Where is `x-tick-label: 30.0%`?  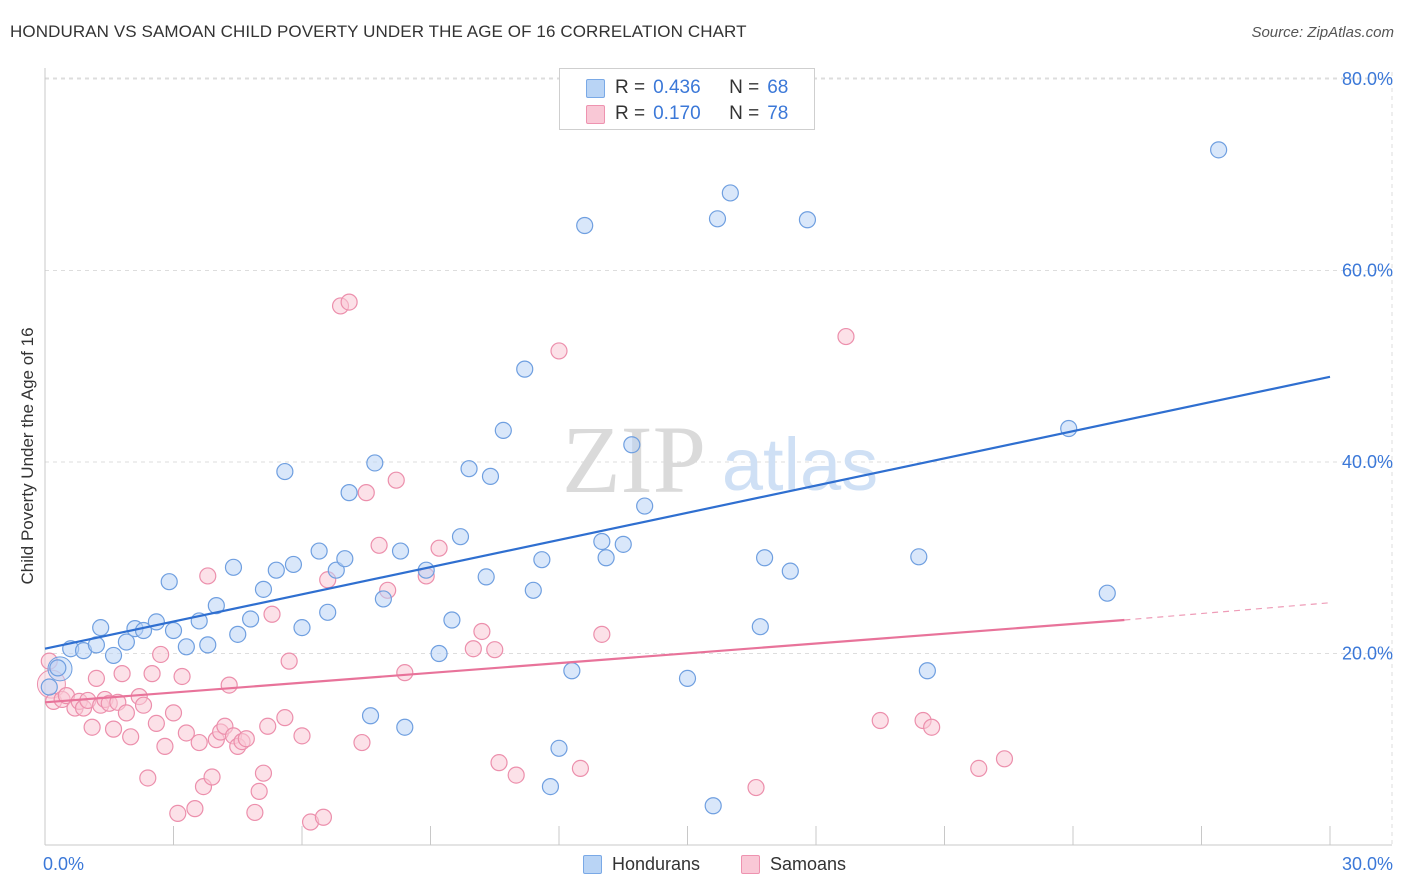 x-tick-label: 30.0% is located at coordinates (1367, 864).